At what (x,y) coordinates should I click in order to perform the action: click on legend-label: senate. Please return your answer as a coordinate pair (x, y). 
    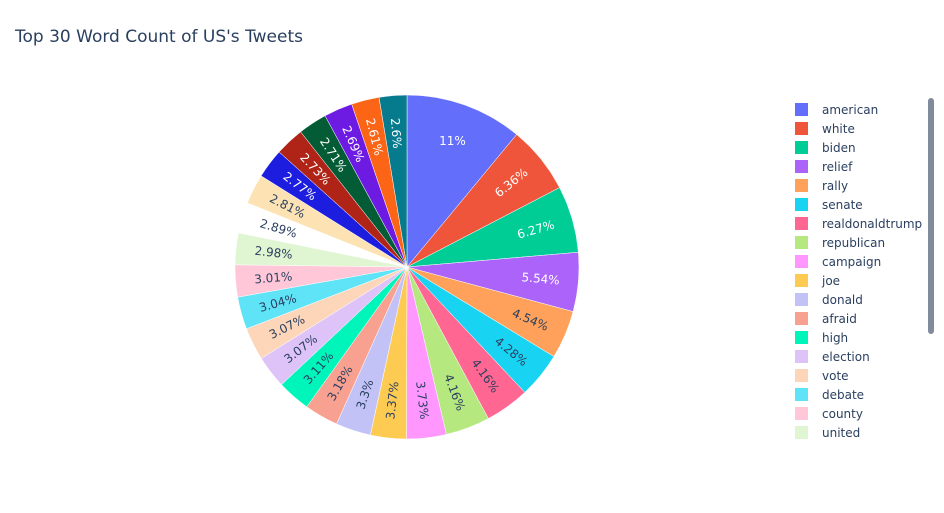
    Looking at the image, I should click on (842, 204).